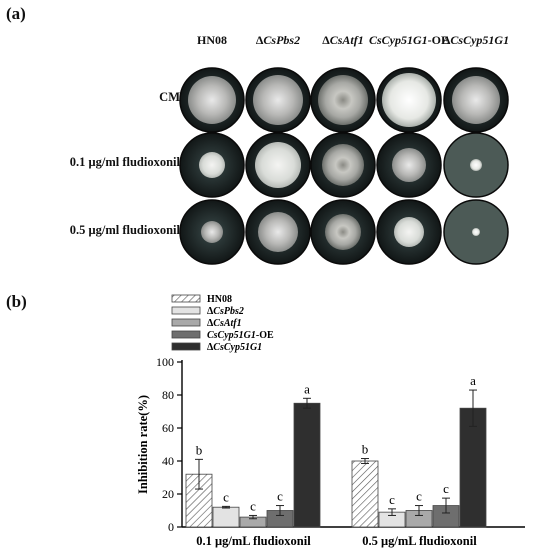 The image size is (534, 550). What do you see at coordinates (168, 494) in the screenshot?
I see `y-tick-label: 20` at bounding box center [168, 494].